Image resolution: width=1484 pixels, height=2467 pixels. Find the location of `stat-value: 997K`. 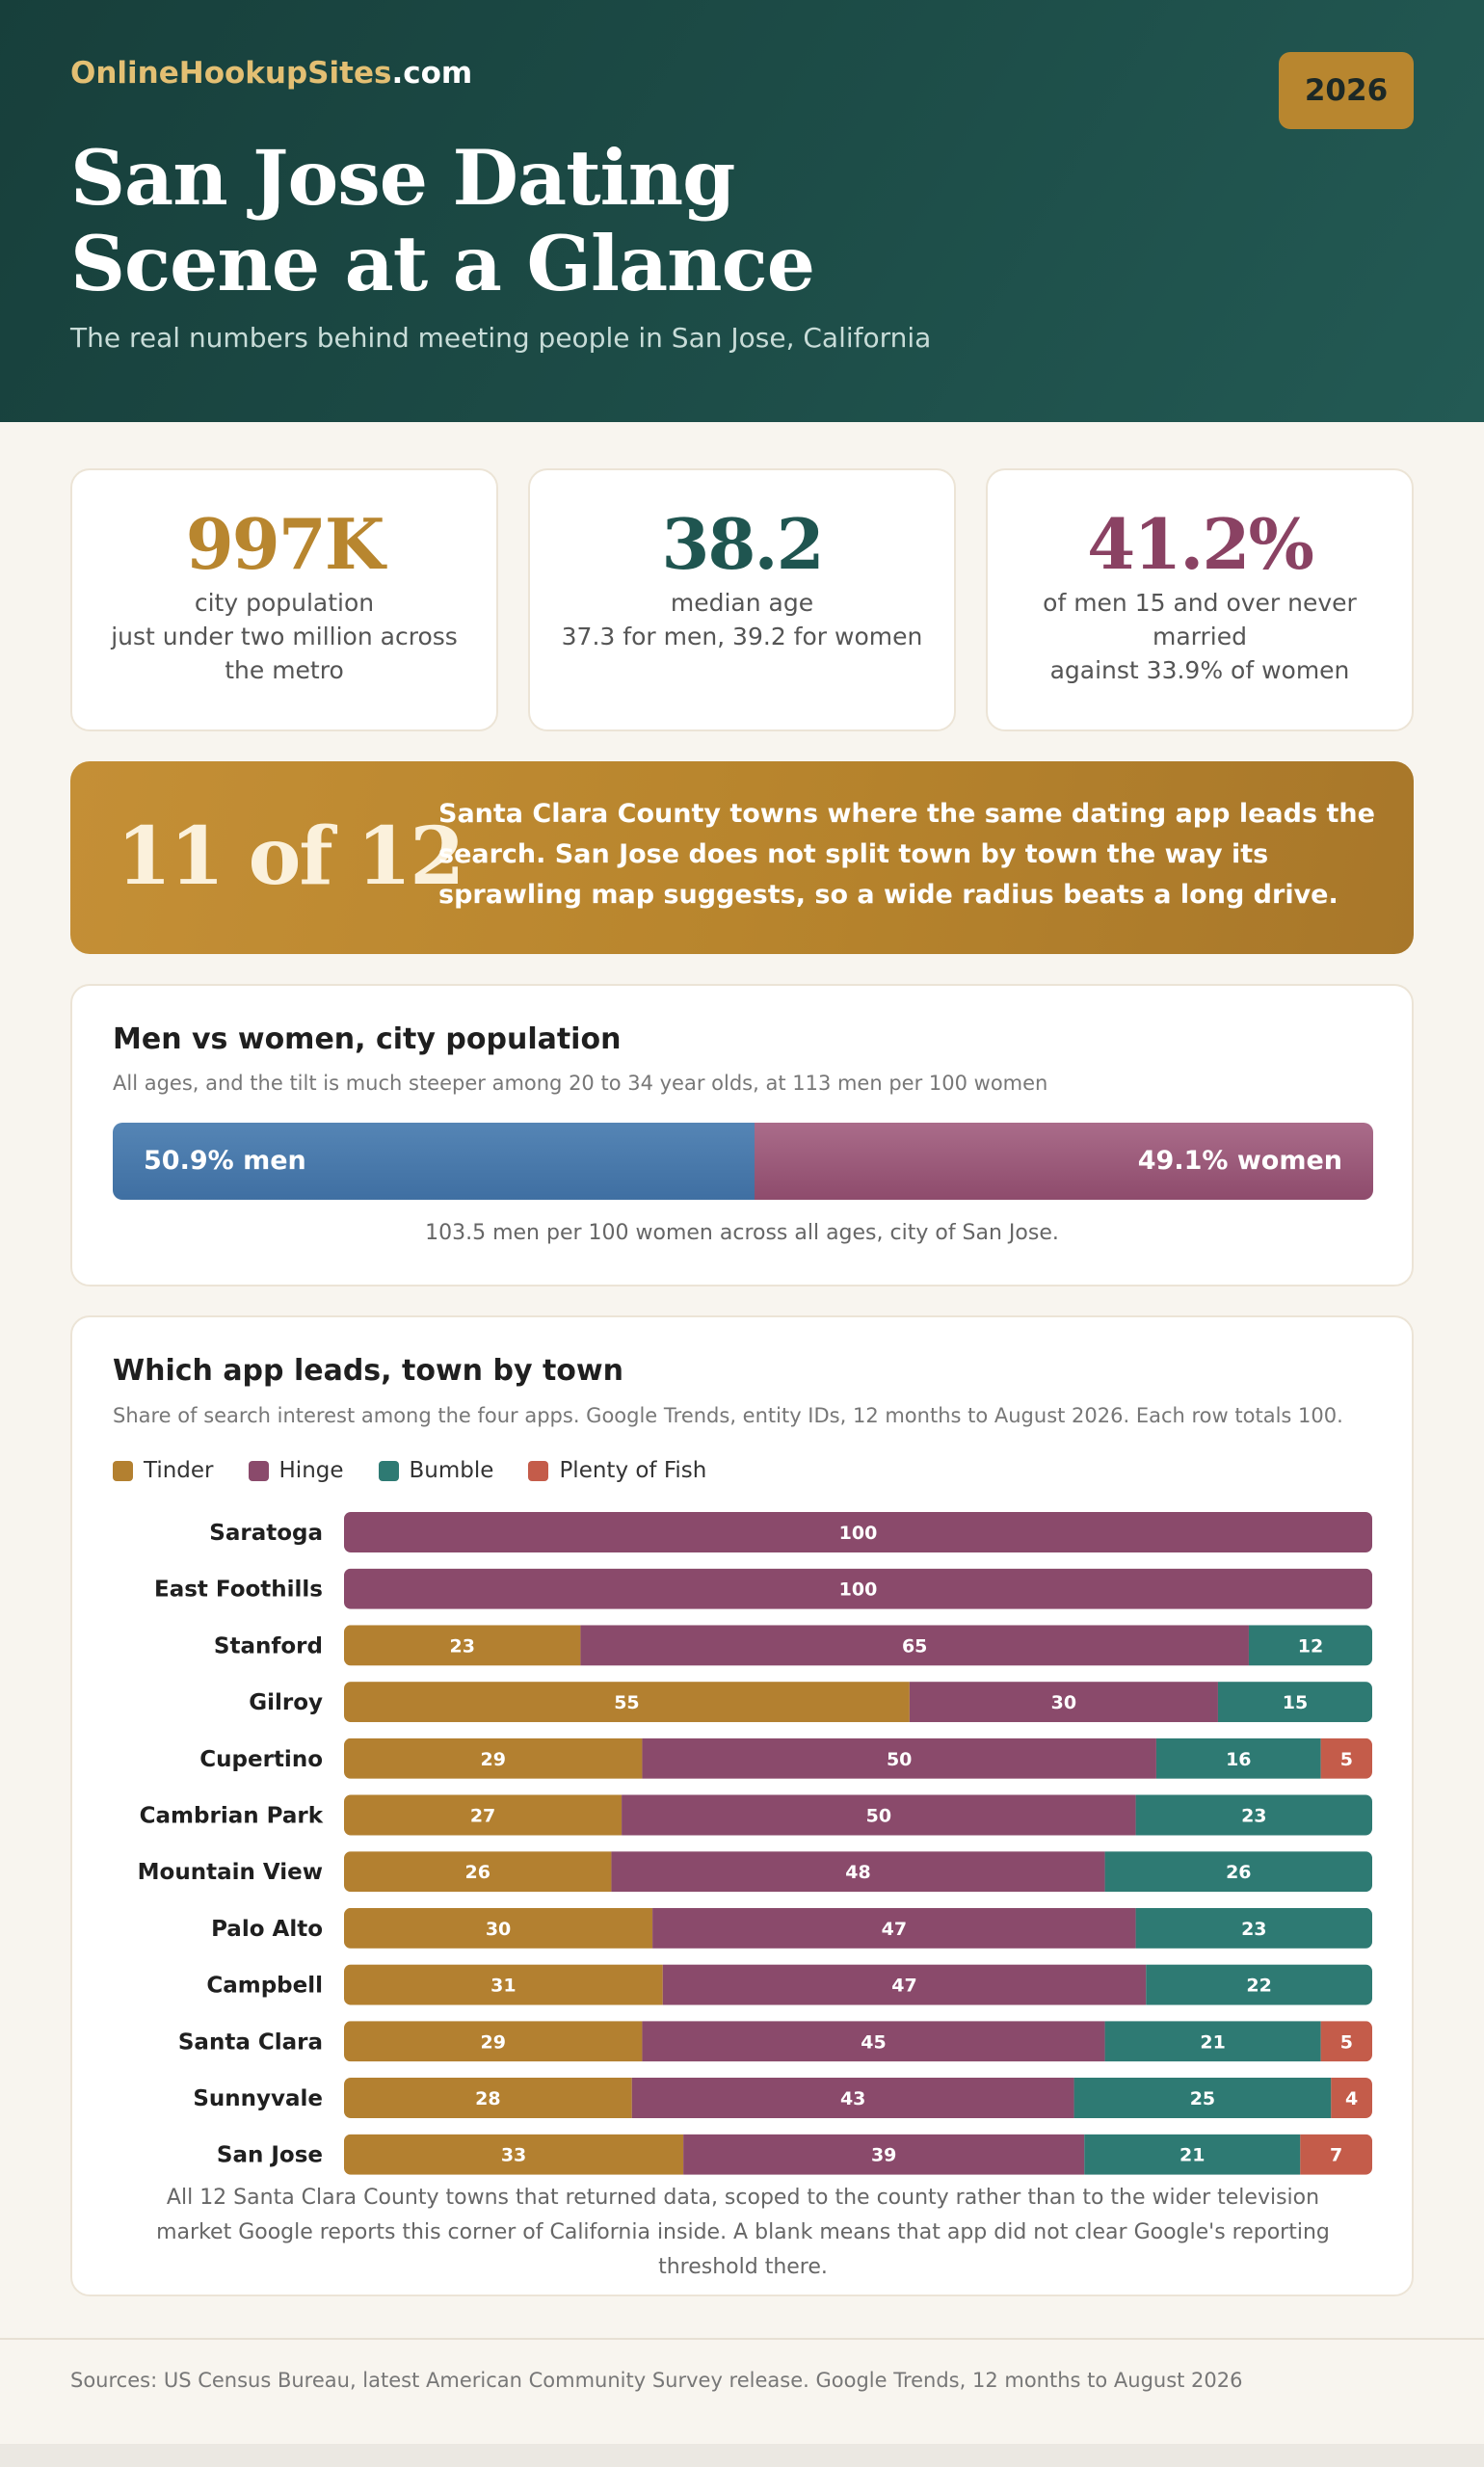

stat-value: 997K is located at coordinates (285, 544).